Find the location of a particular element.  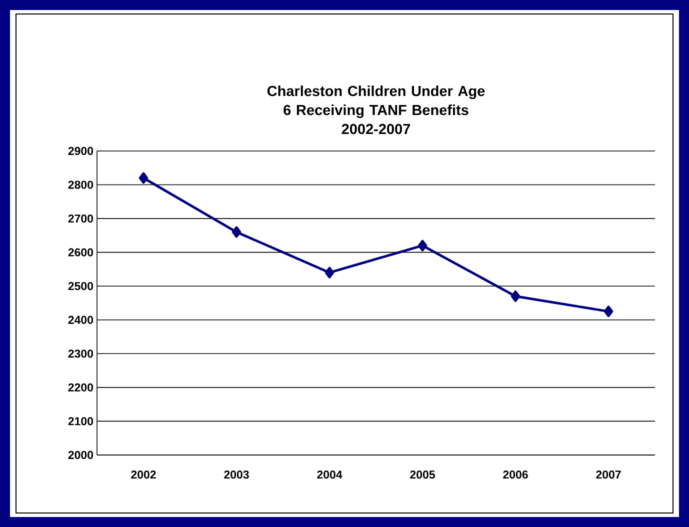

chart-subtitle: 2002-2007 is located at coordinates (376, 129).